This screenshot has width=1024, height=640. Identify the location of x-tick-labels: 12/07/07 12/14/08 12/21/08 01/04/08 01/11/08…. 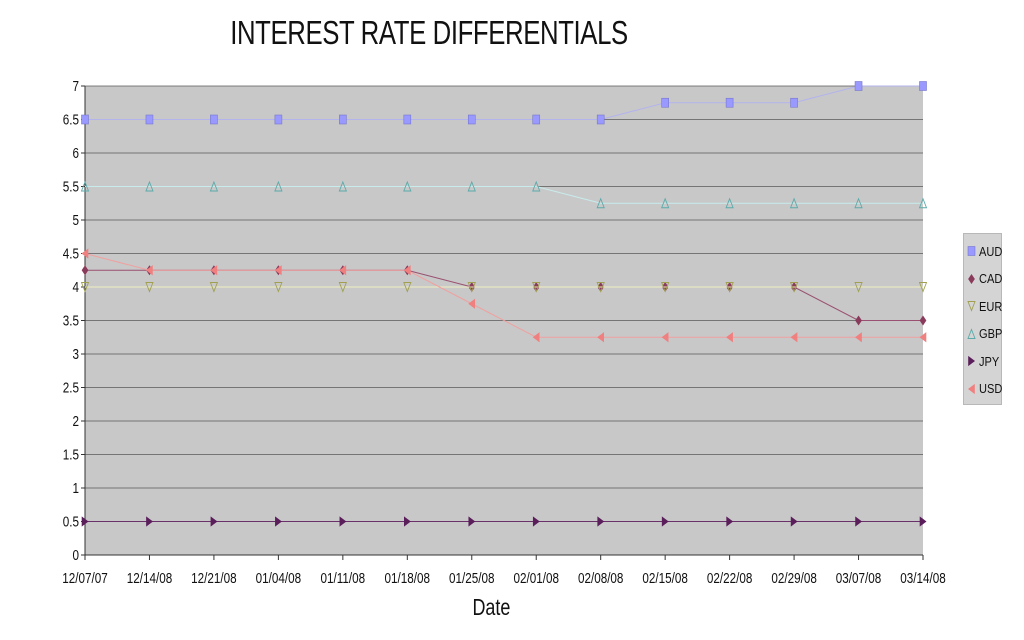
(504, 570).